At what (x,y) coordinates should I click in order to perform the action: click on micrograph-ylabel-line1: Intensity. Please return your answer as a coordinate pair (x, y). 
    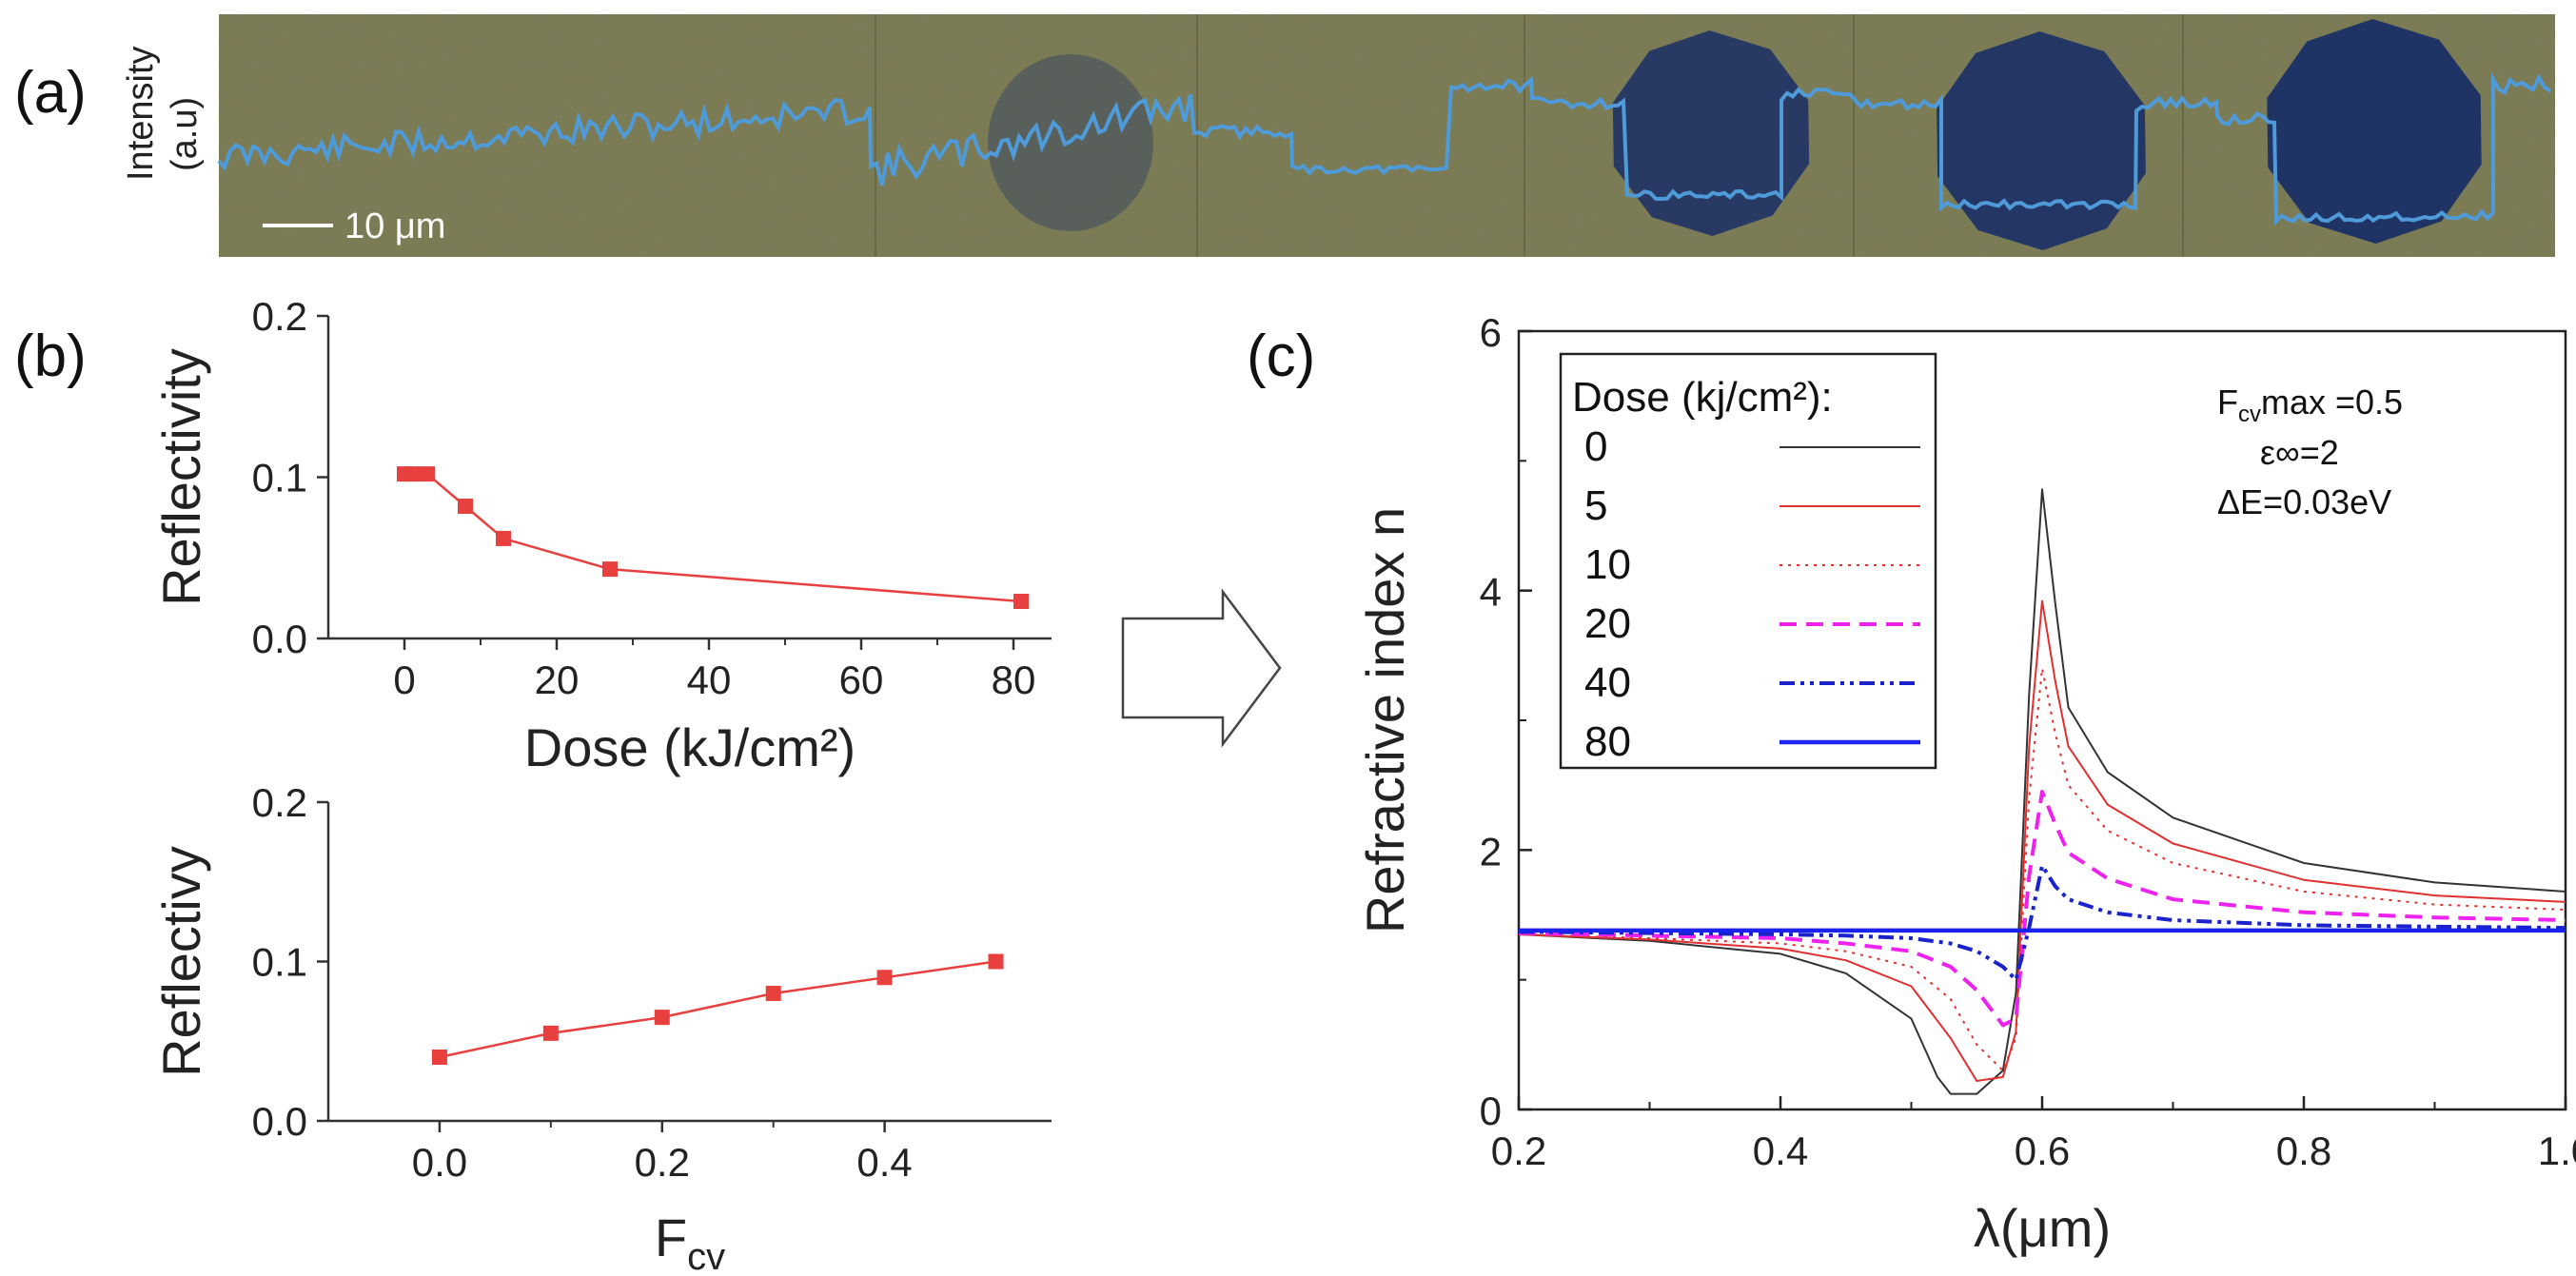
    Looking at the image, I should click on (141, 113).